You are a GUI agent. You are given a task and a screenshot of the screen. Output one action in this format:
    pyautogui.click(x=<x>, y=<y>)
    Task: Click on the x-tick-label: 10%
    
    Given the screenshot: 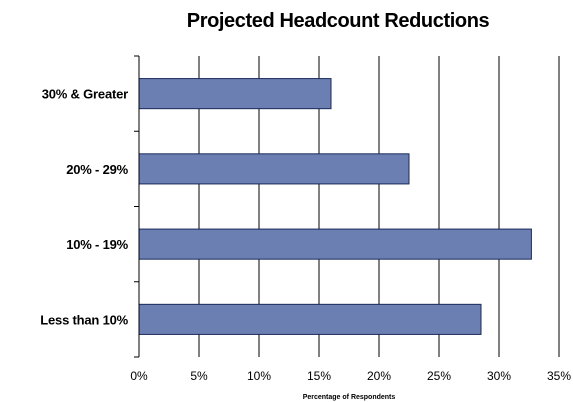 What is the action you would take?
    pyautogui.click(x=259, y=376)
    